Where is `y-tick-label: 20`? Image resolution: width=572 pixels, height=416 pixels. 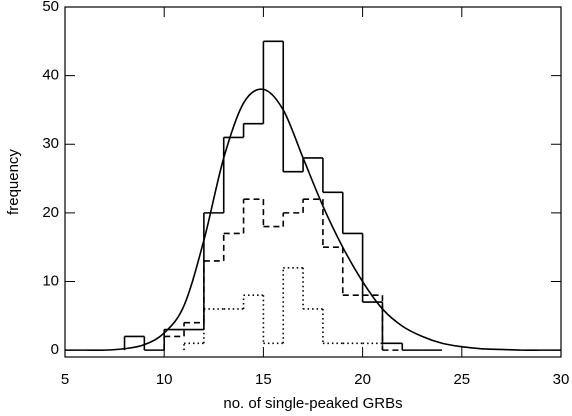 y-tick-label: 20 is located at coordinates (50, 212).